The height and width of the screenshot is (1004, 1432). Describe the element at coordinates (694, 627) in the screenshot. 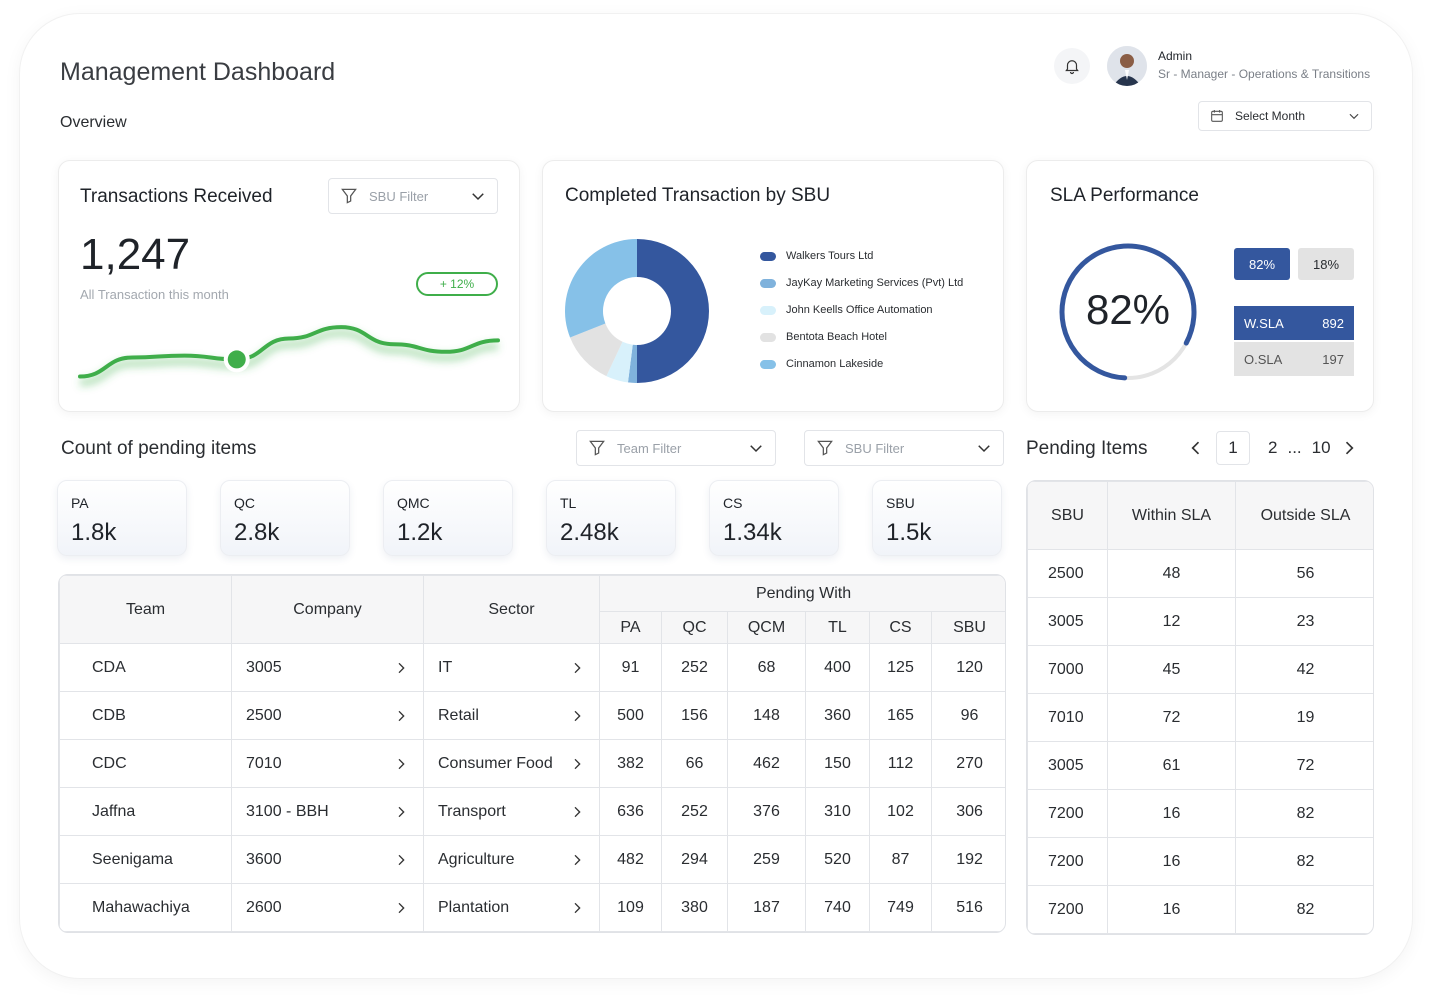

I see `subheader: QC` at that location.